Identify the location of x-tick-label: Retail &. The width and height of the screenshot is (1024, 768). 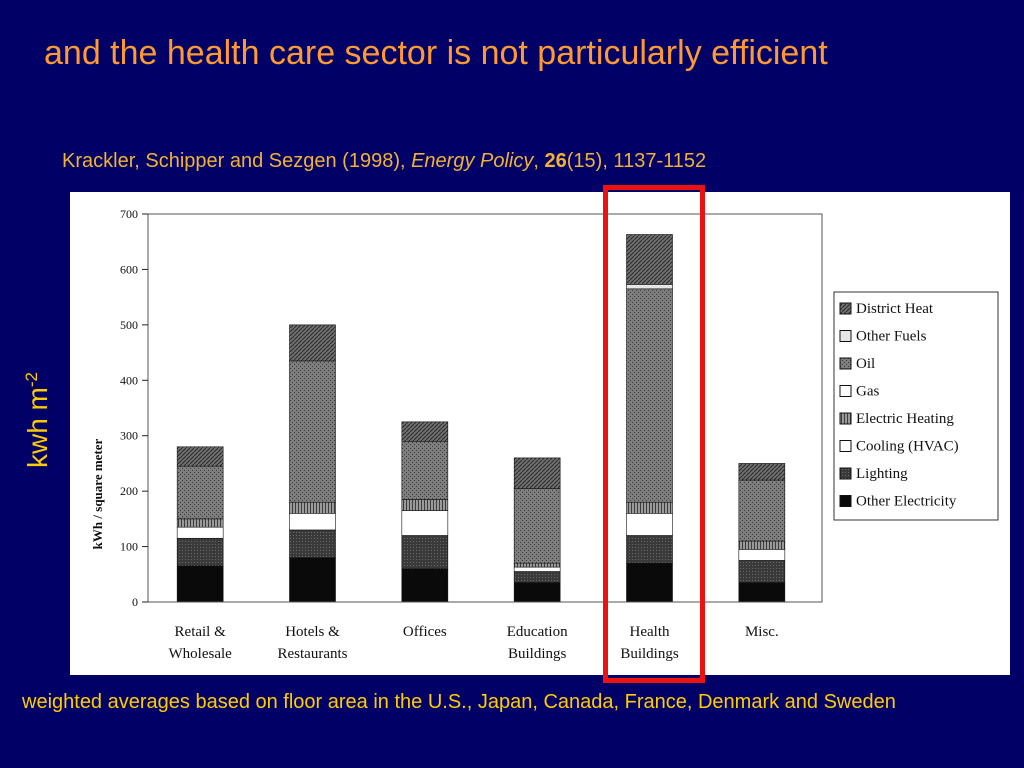
(201, 632).